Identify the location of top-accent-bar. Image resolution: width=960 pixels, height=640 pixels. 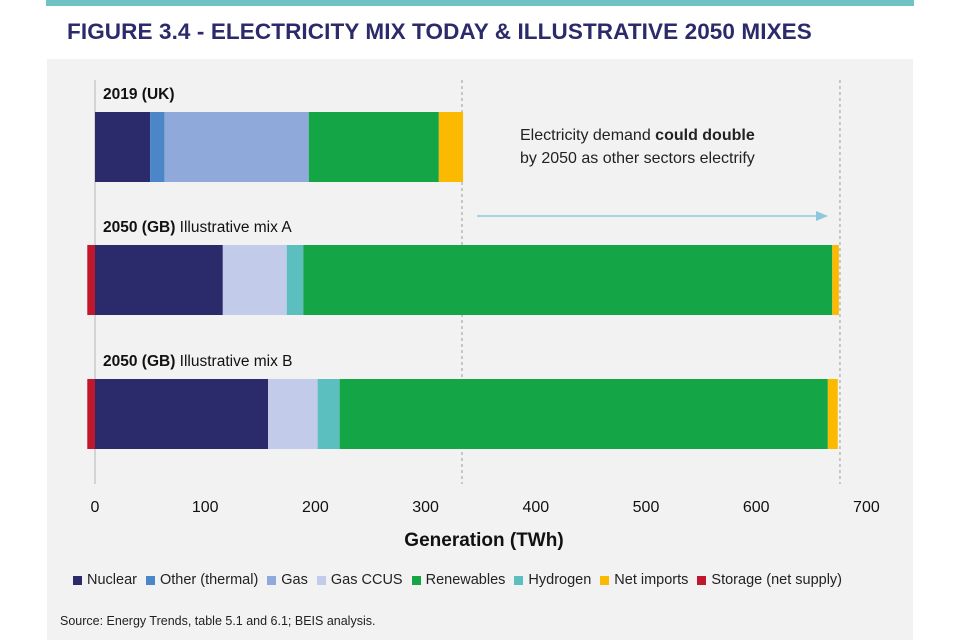
(480, 3).